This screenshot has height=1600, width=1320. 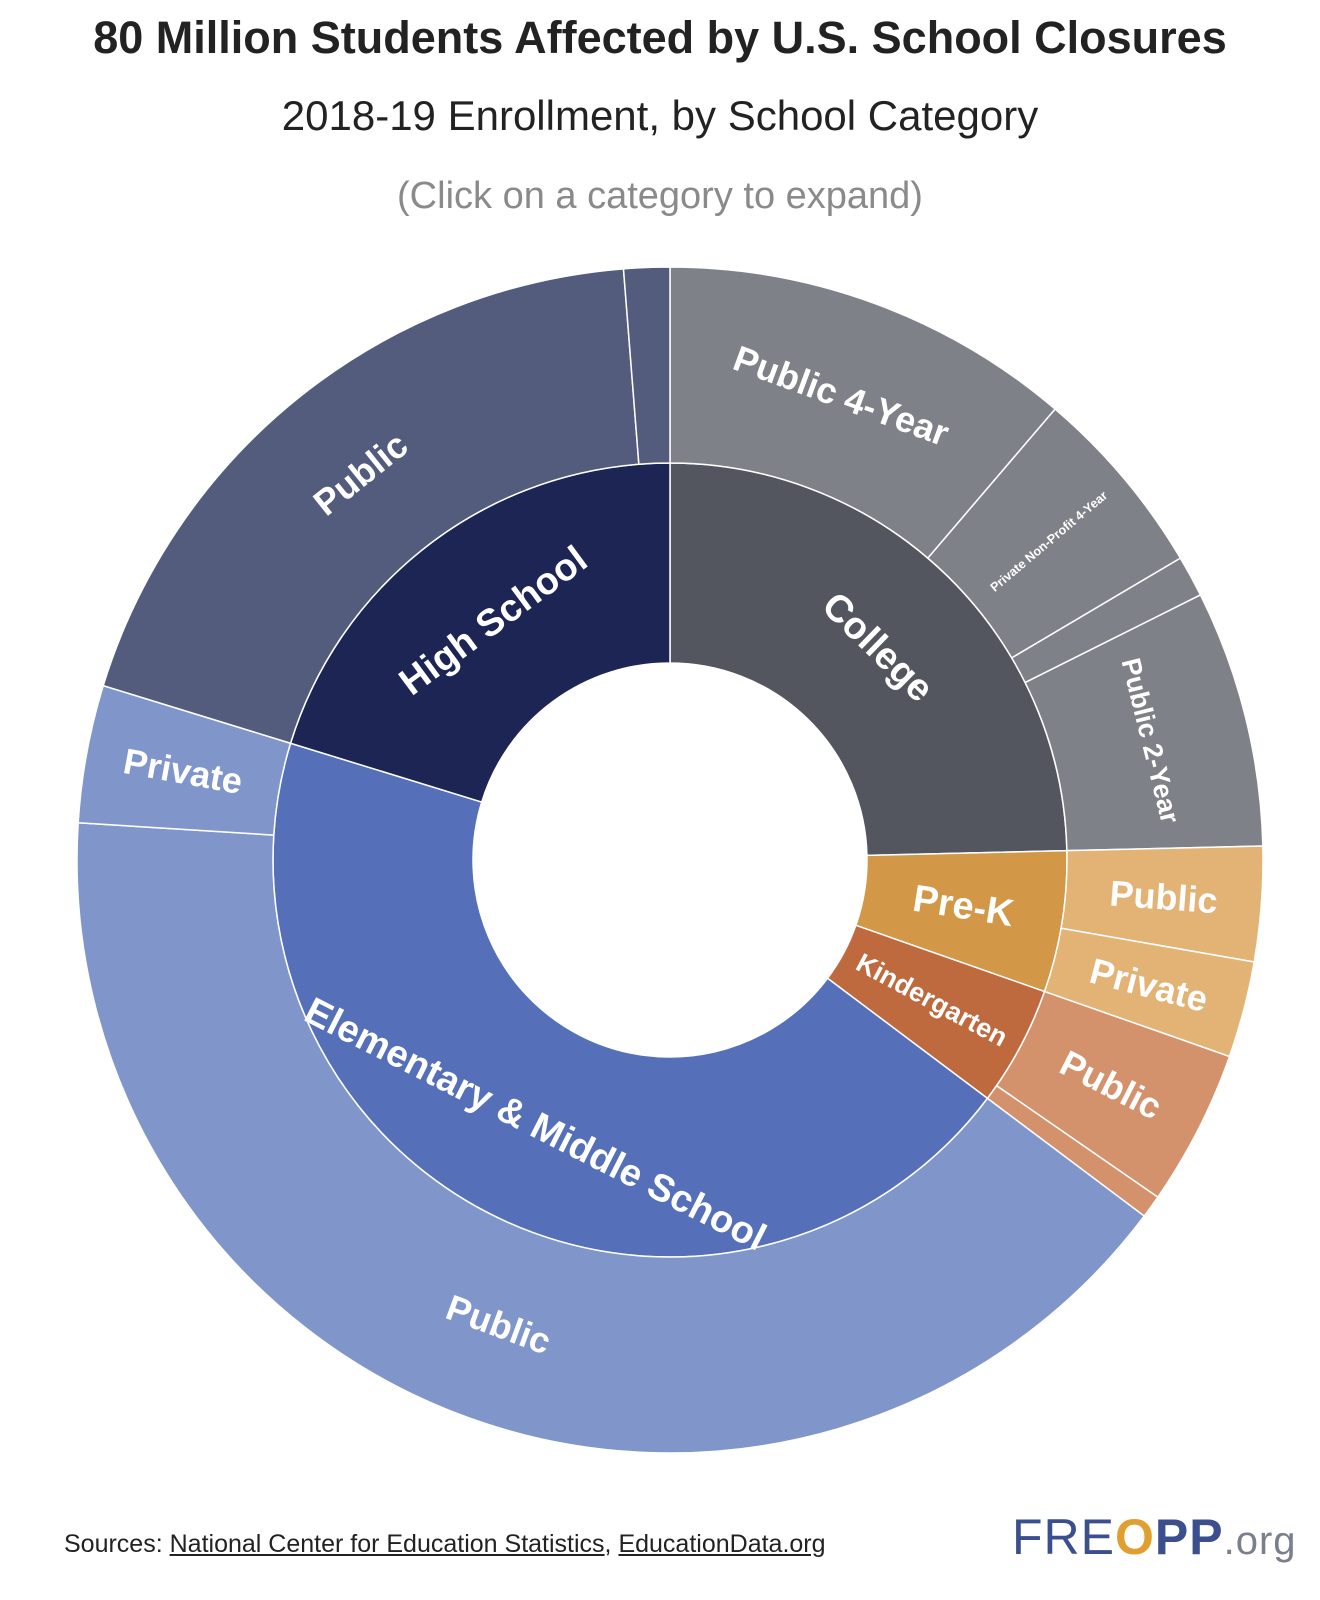 I want to click on freopp-logo: FREOPP.org, so click(x=1154, y=1537).